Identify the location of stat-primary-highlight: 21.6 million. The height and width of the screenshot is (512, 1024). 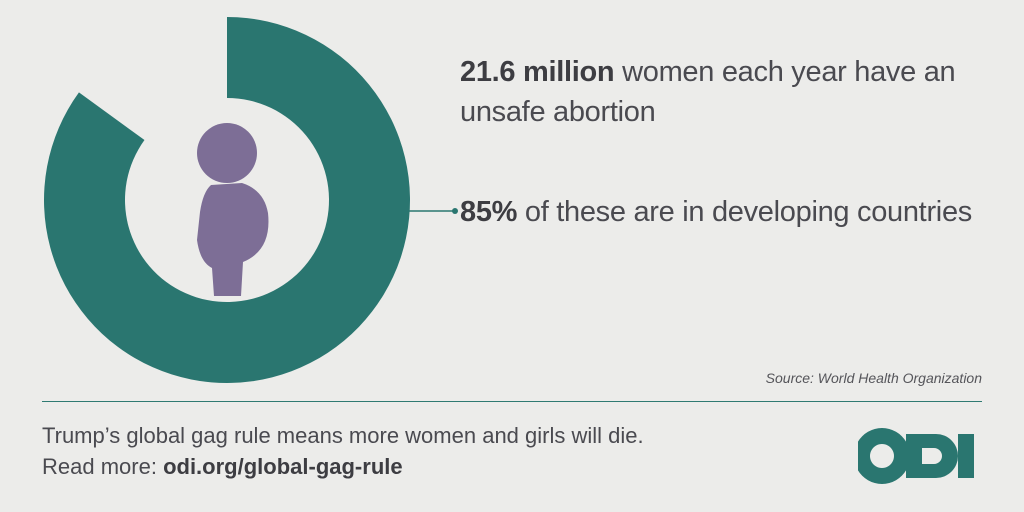
(537, 72).